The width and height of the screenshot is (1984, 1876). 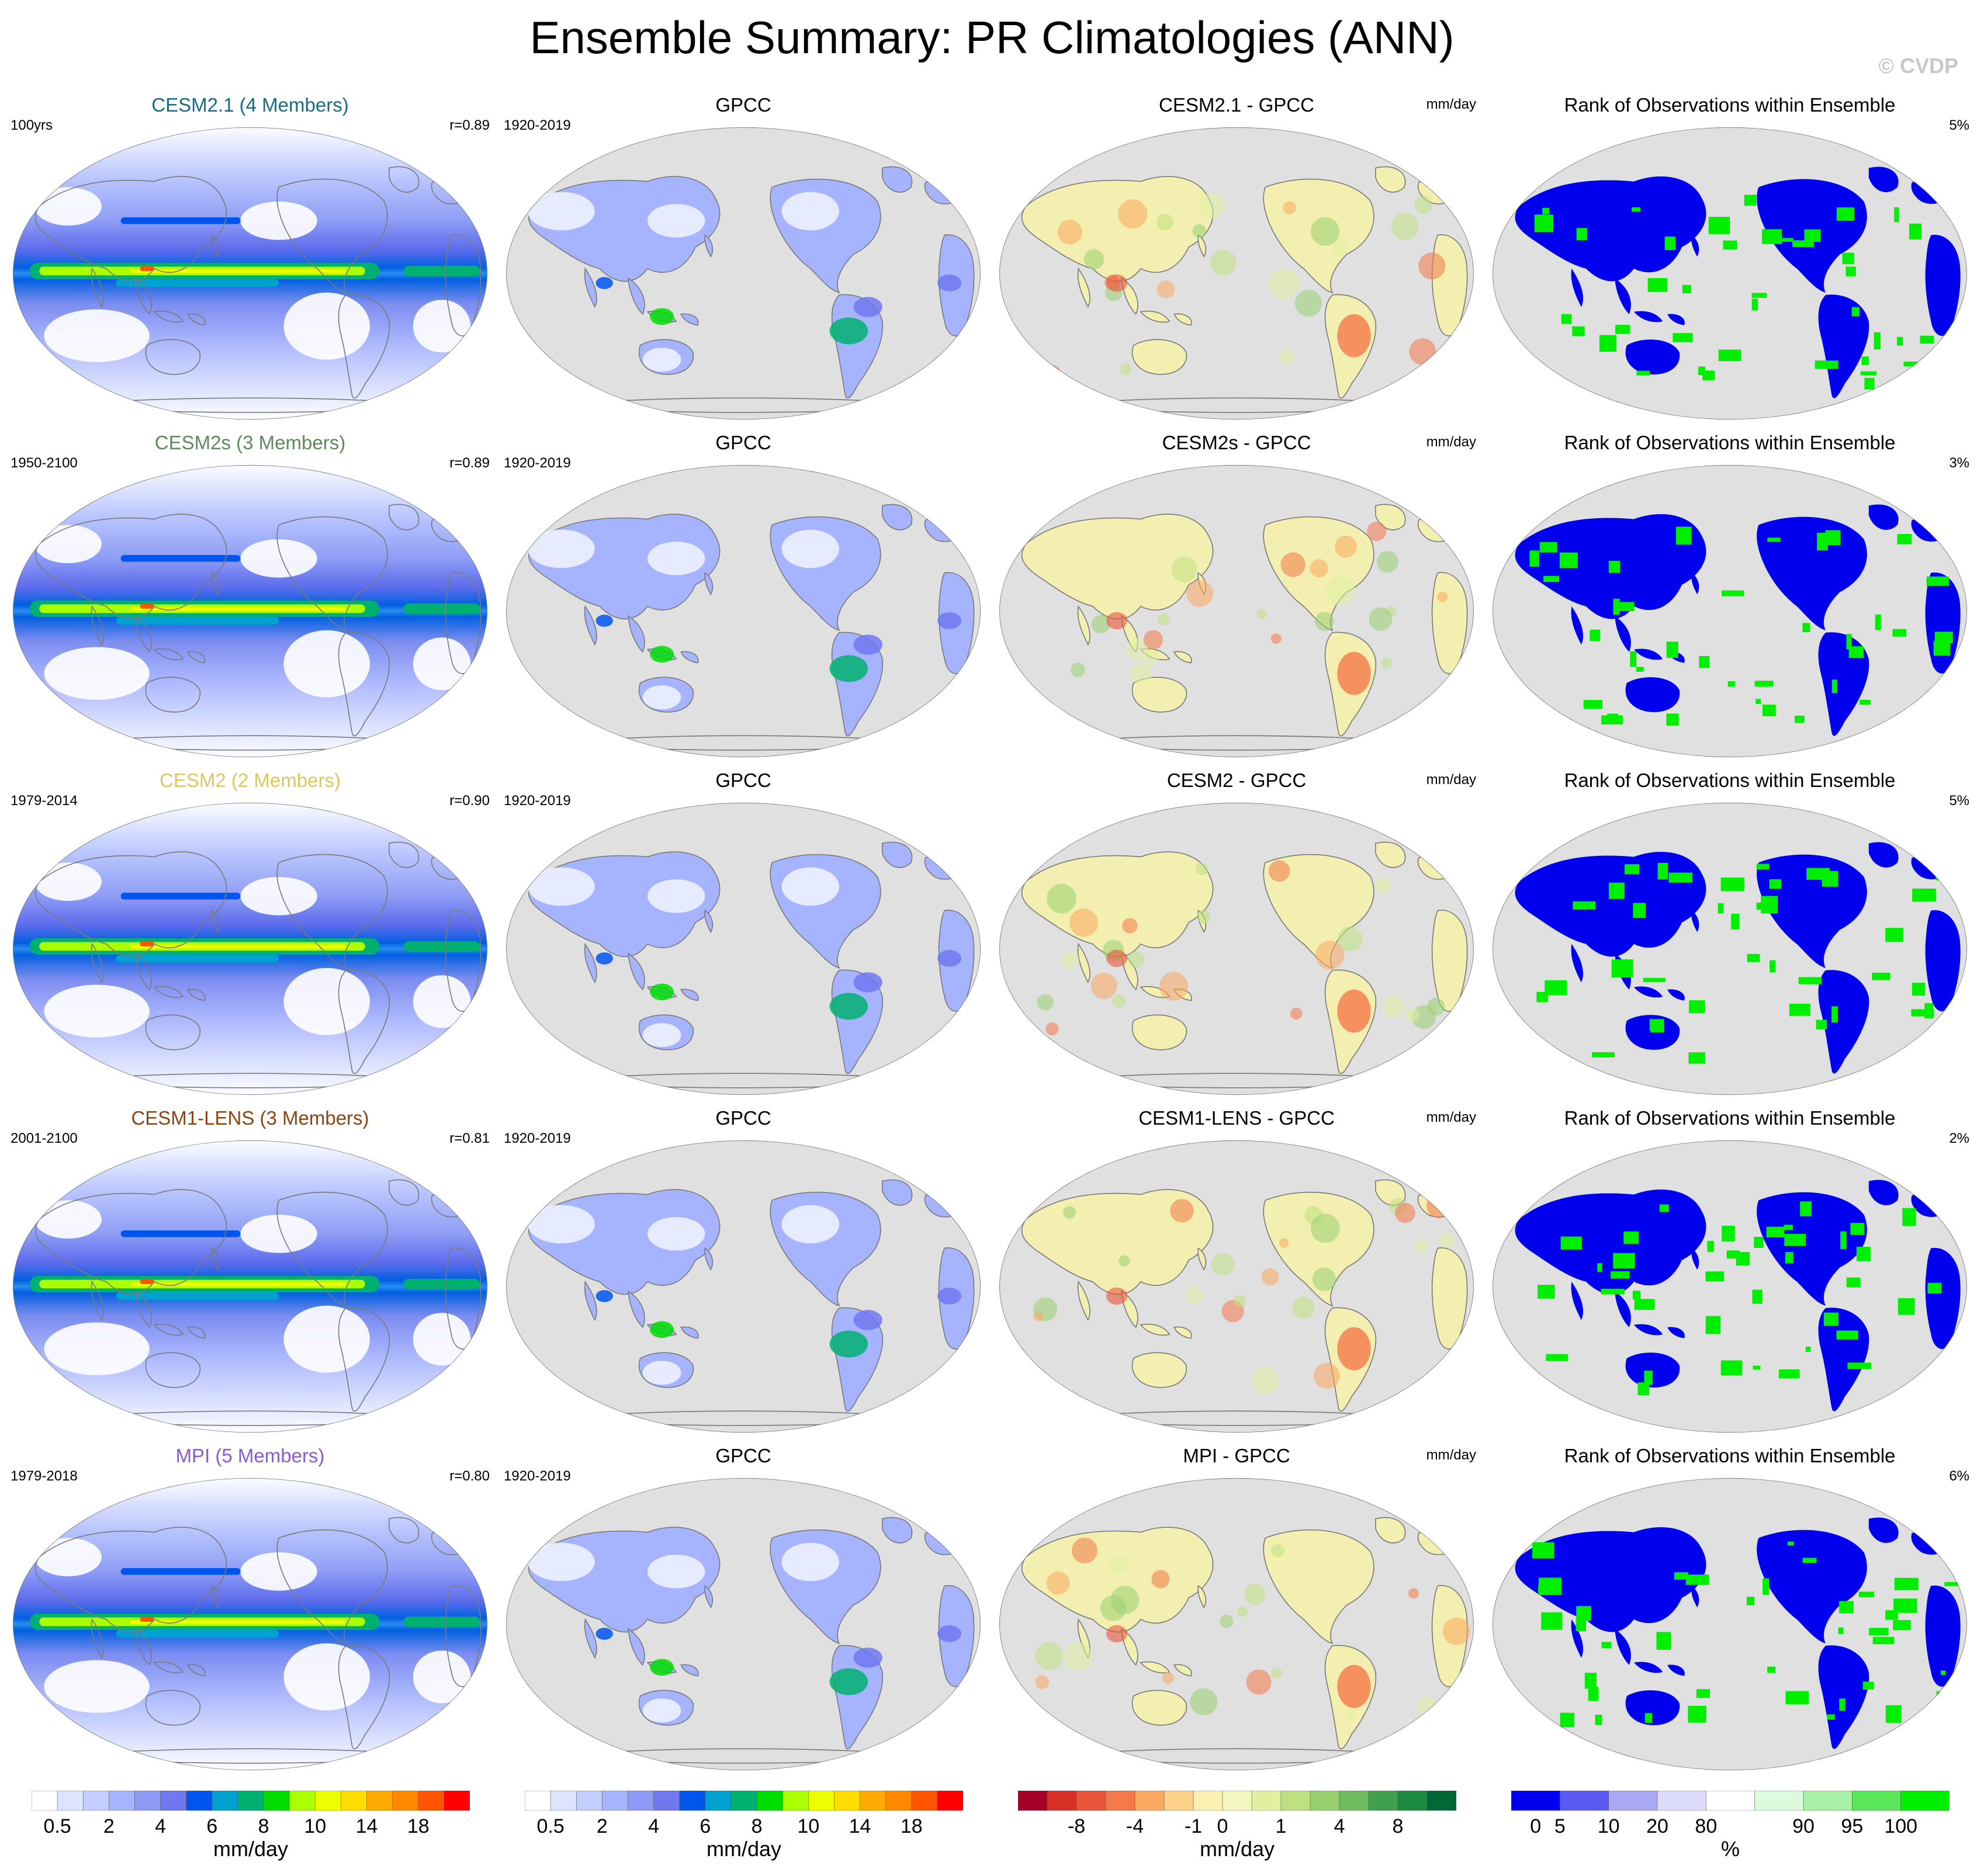 I want to click on panel-title: CESM2 (2 Members), so click(x=250, y=780).